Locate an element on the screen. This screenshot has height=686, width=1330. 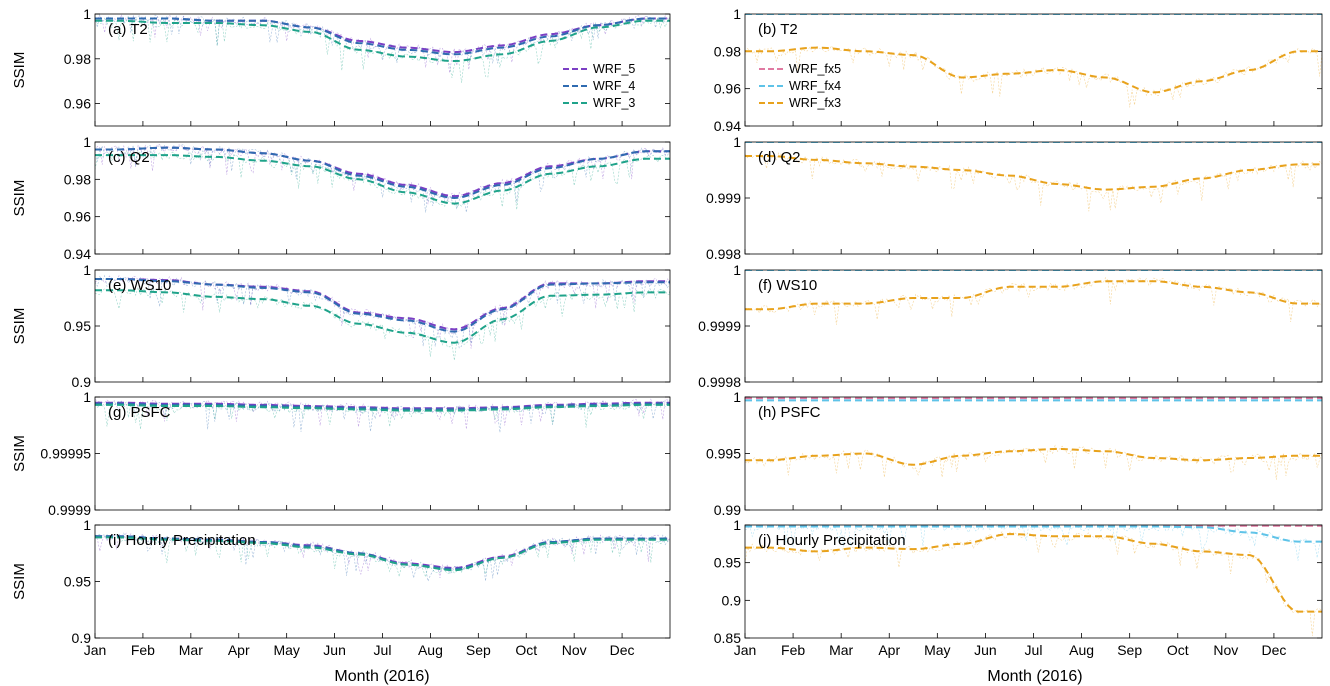
panel-label: (c) Q2 is located at coordinates (129, 157).